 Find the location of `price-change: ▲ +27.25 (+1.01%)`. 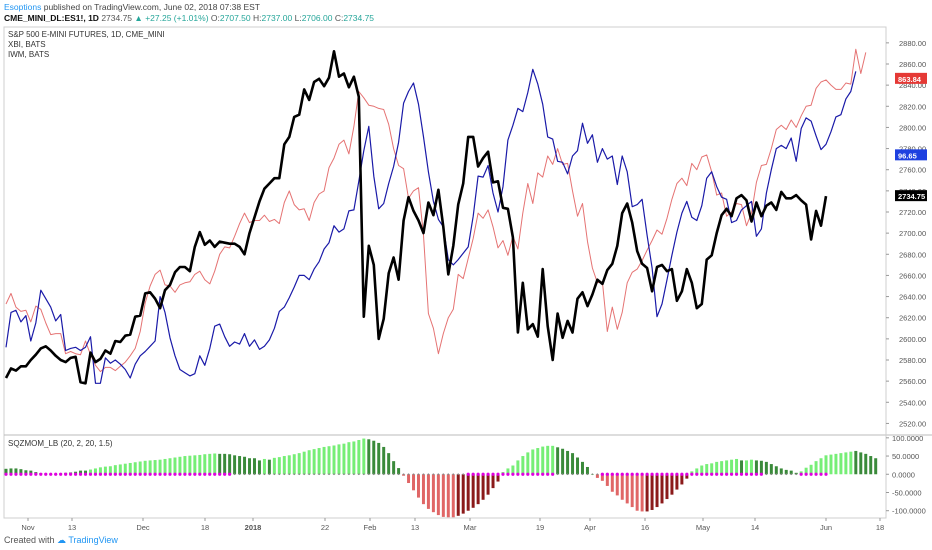

price-change: ▲ +27.25 (+1.01%) is located at coordinates (171, 18).